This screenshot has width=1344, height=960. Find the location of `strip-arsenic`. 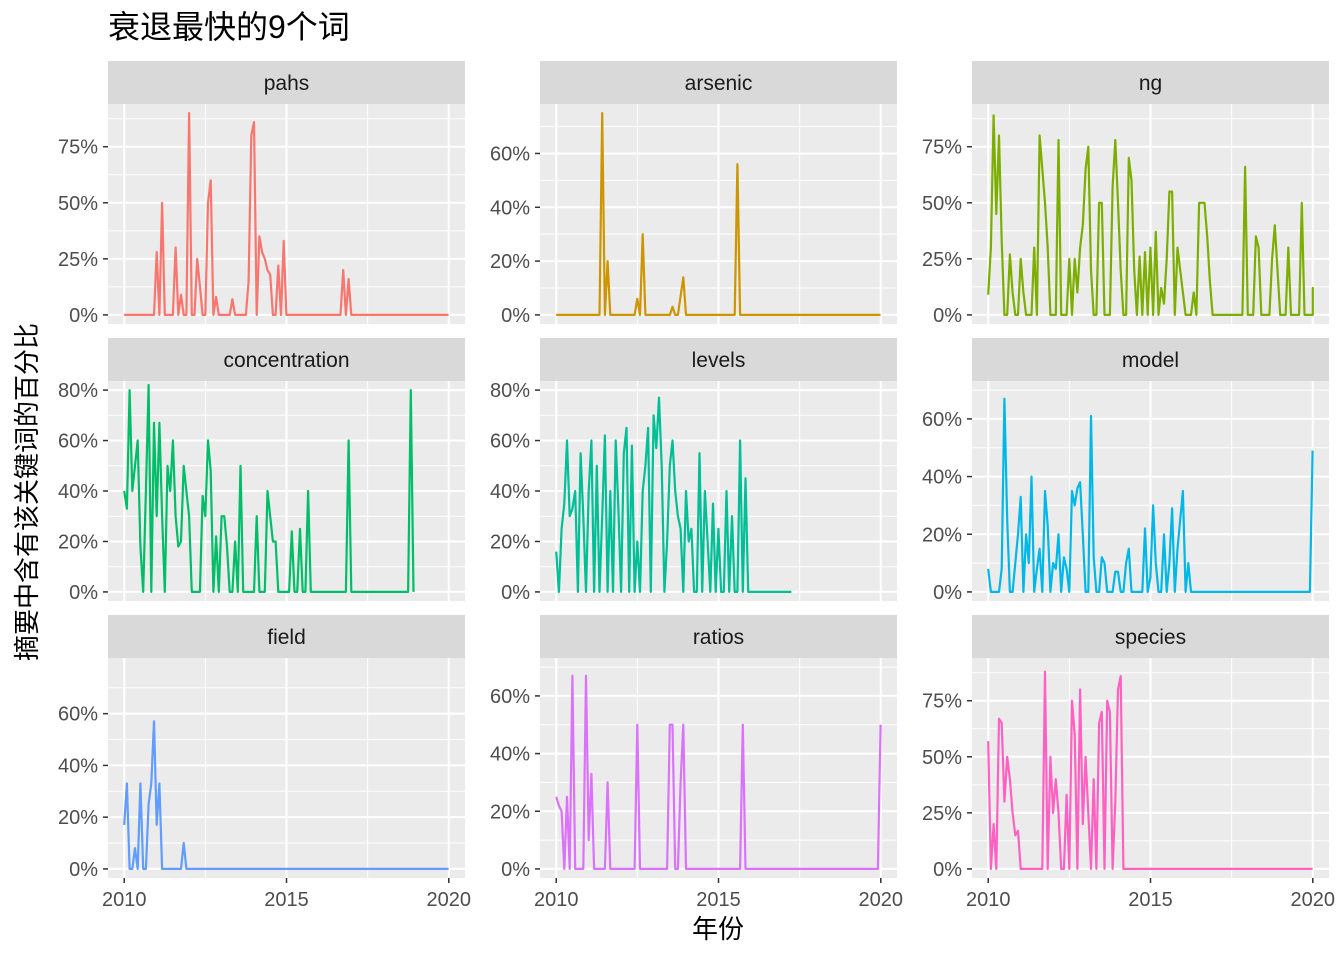

strip-arsenic is located at coordinates (718, 82).